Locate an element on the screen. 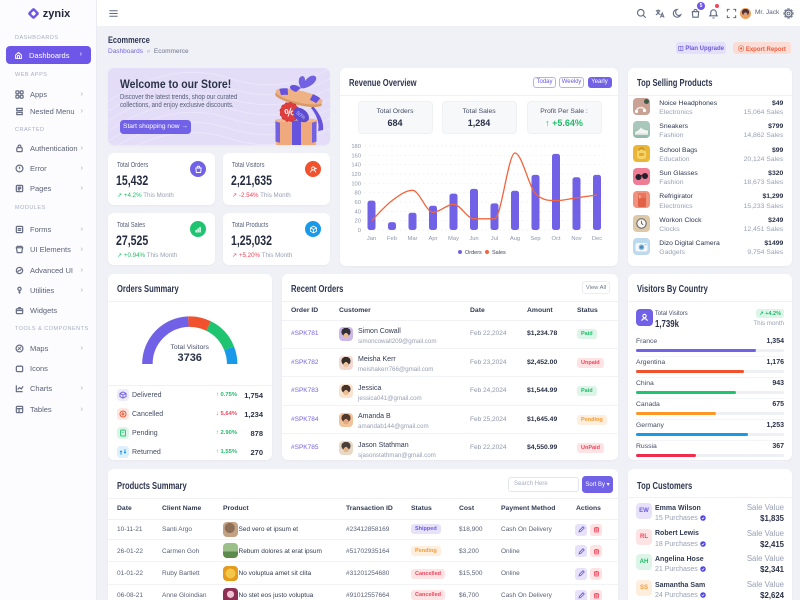 This screenshot has height=600, width=800. svg-text: 180 is located at coordinates (356, 147).